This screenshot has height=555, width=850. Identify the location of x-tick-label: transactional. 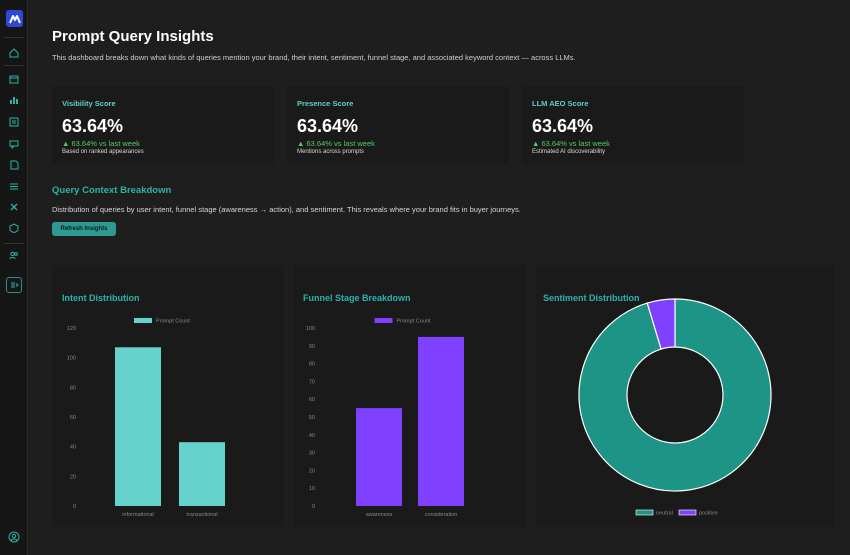
(201, 515).